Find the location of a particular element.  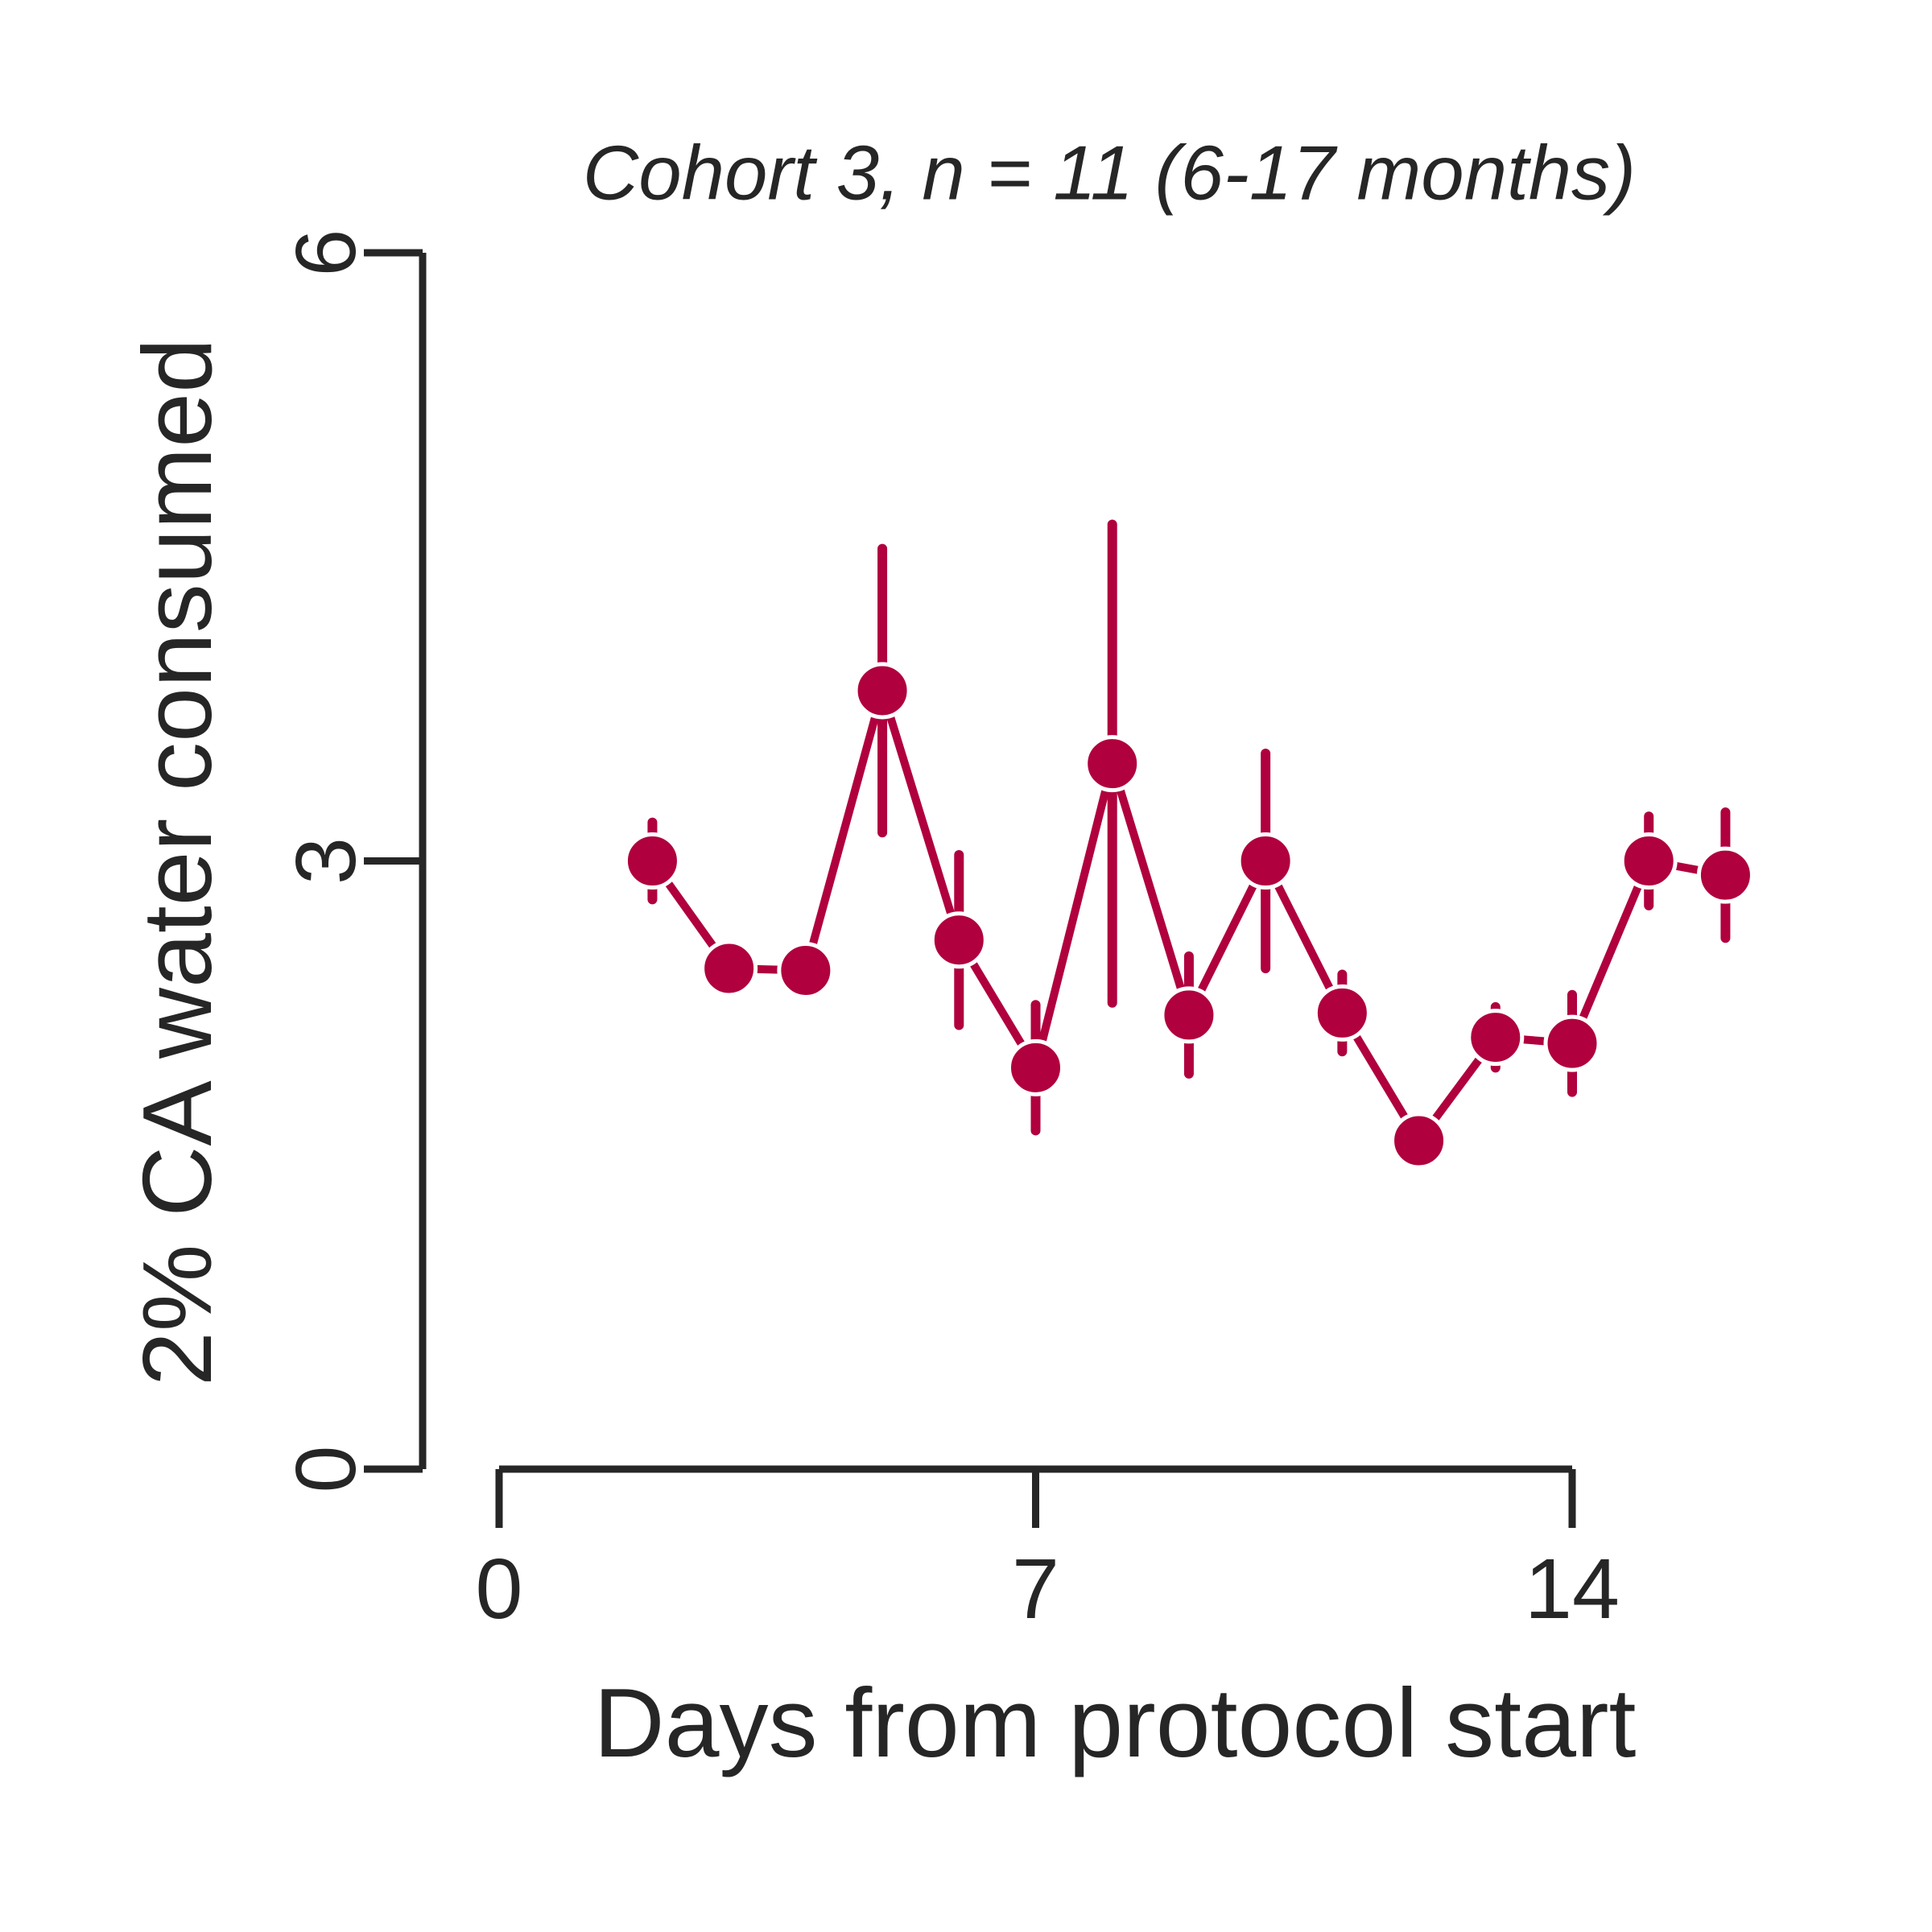

x-tick-label: 14 is located at coordinates (1572, 1589).